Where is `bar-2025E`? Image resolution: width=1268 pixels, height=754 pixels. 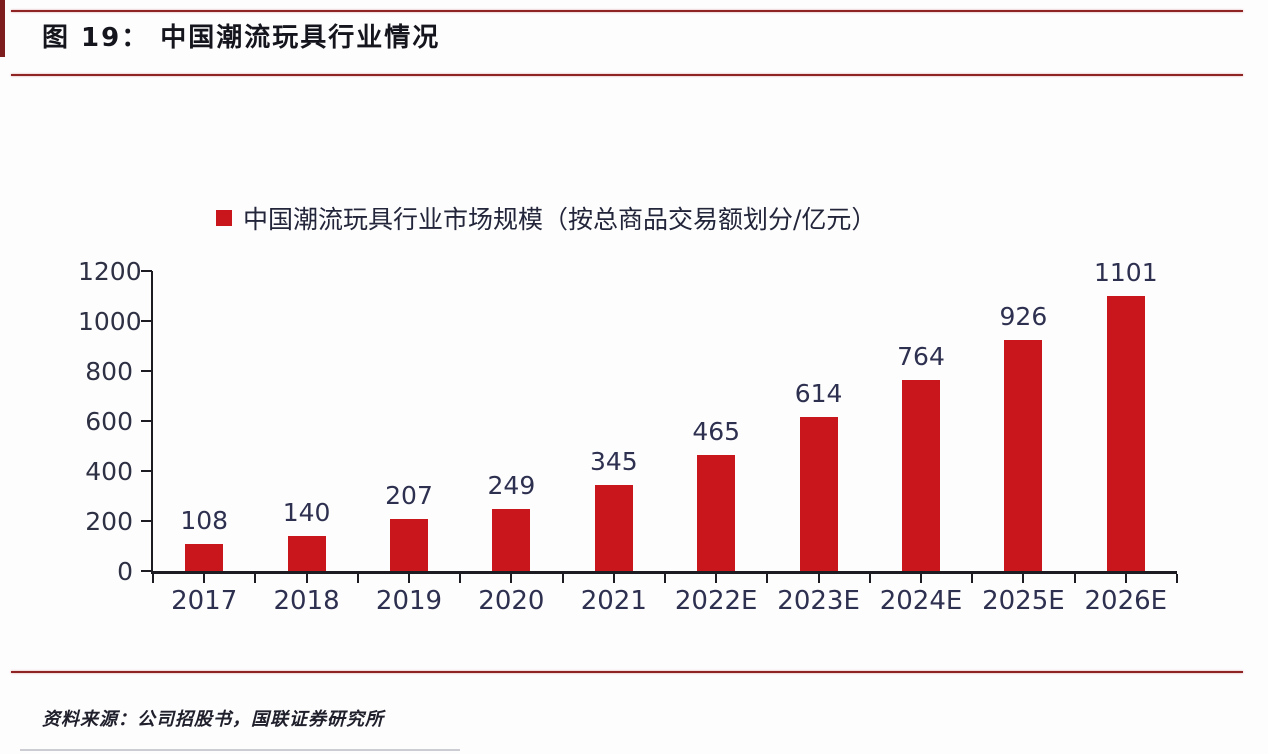 bar-2025E is located at coordinates (1023, 455).